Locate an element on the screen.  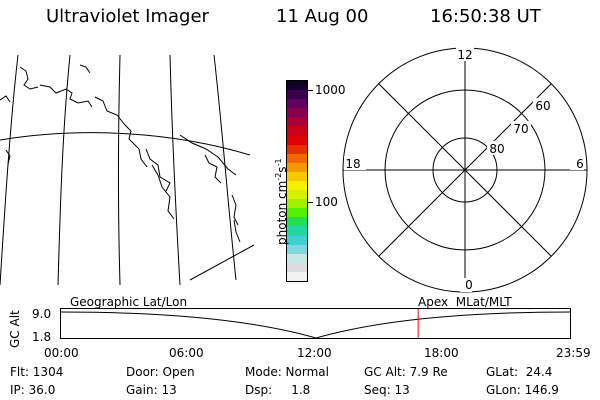
colorbar-unit-label: photon cm-2s-1 is located at coordinates (281, 201).